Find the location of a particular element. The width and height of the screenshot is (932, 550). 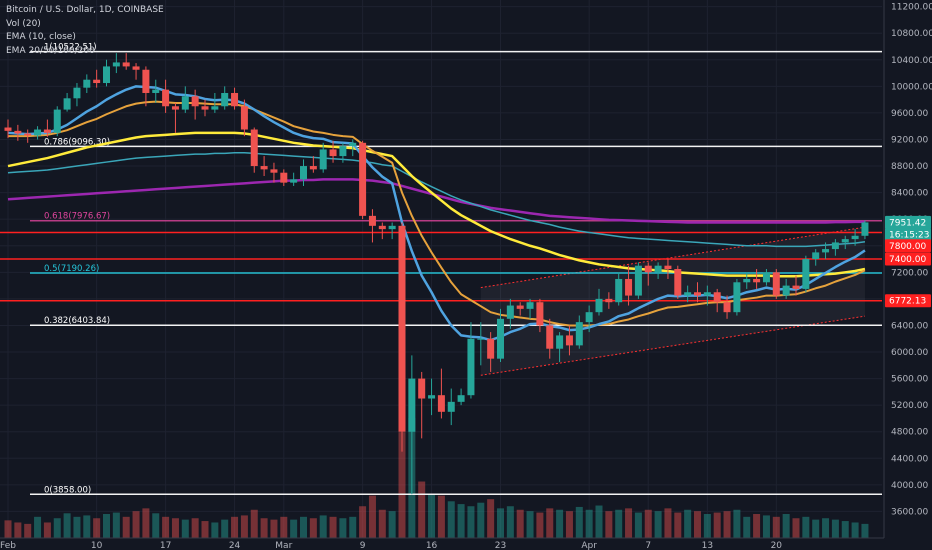

time-tick-label: 16 is located at coordinates (432, 545).